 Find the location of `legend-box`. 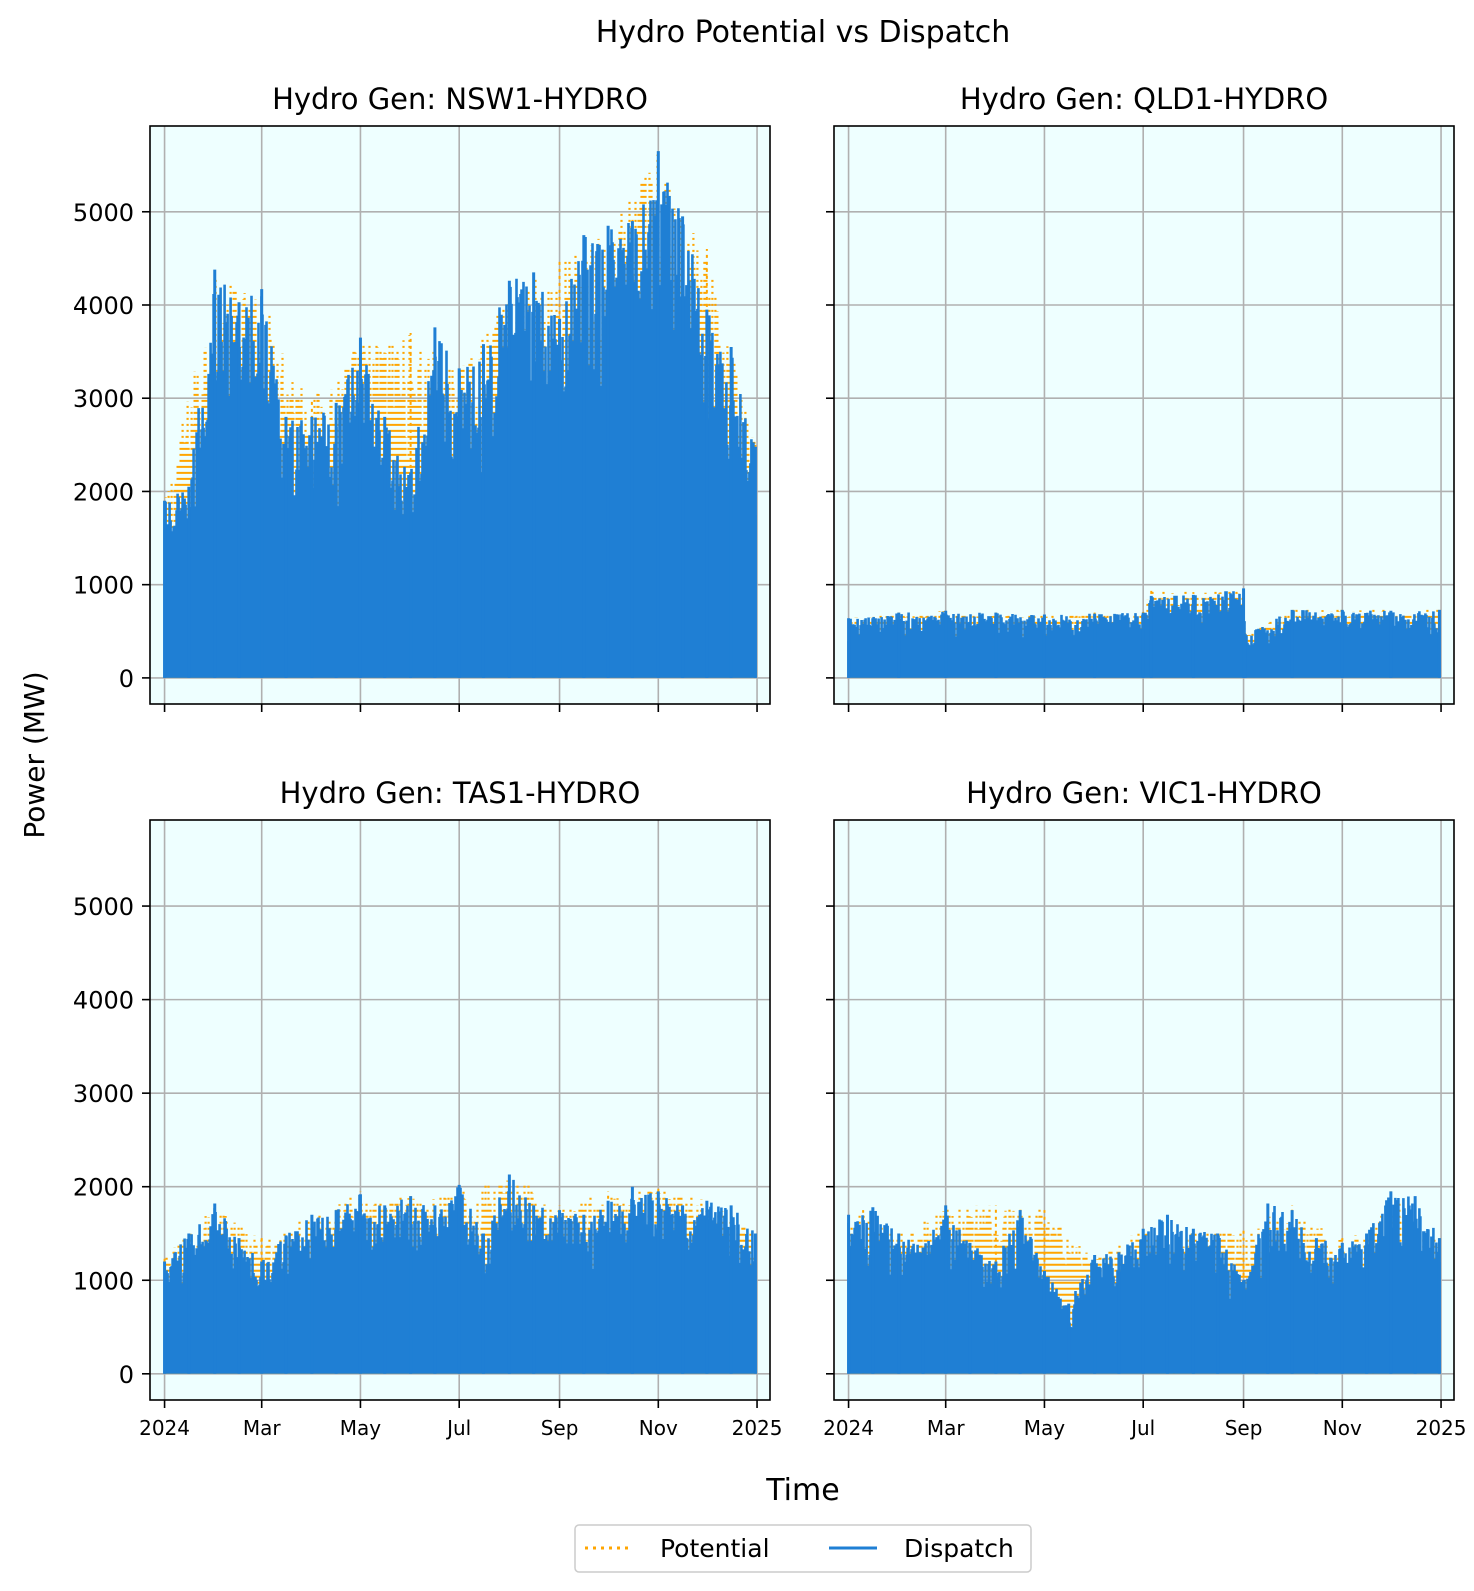

legend-box is located at coordinates (803, 1548).